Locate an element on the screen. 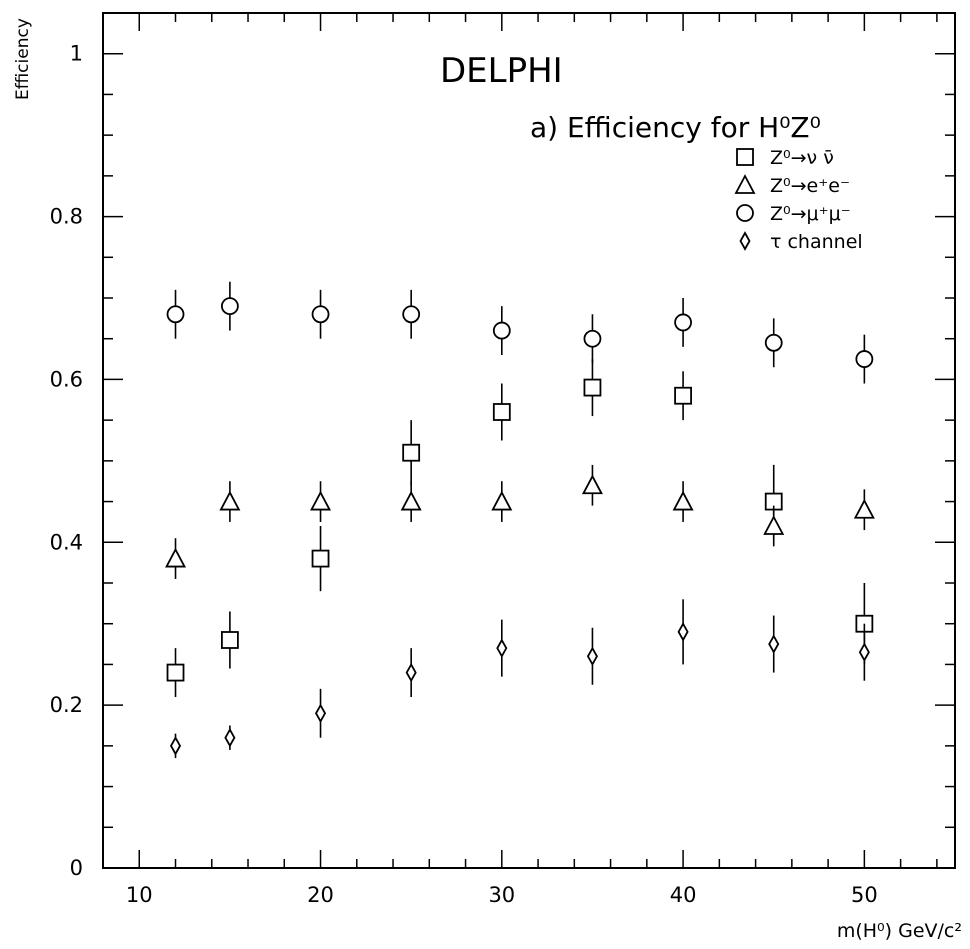 The image size is (970, 949). y-tick-label: 0.6 is located at coordinates (66, 379).